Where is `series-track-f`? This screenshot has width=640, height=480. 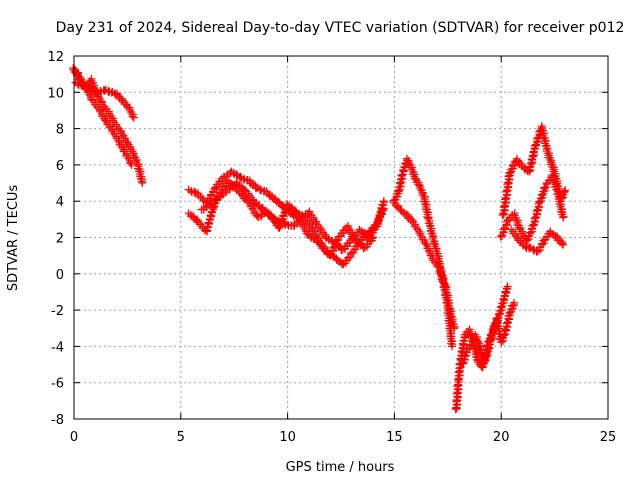 series-track-f is located at coordinates (287, 218).